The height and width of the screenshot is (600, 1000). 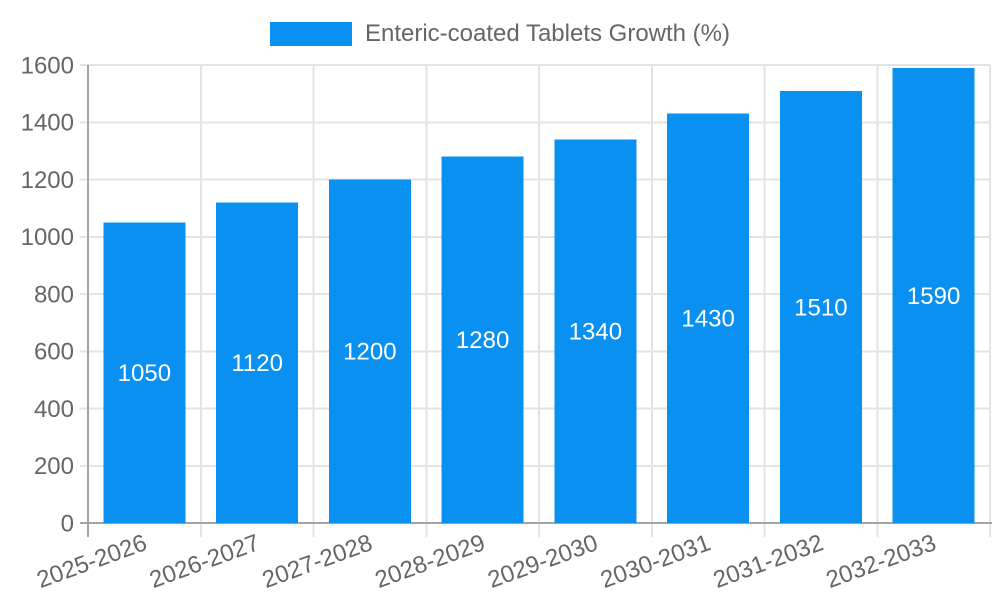 I want to click on y-tick-label: 200, so click(x=54, y=466).